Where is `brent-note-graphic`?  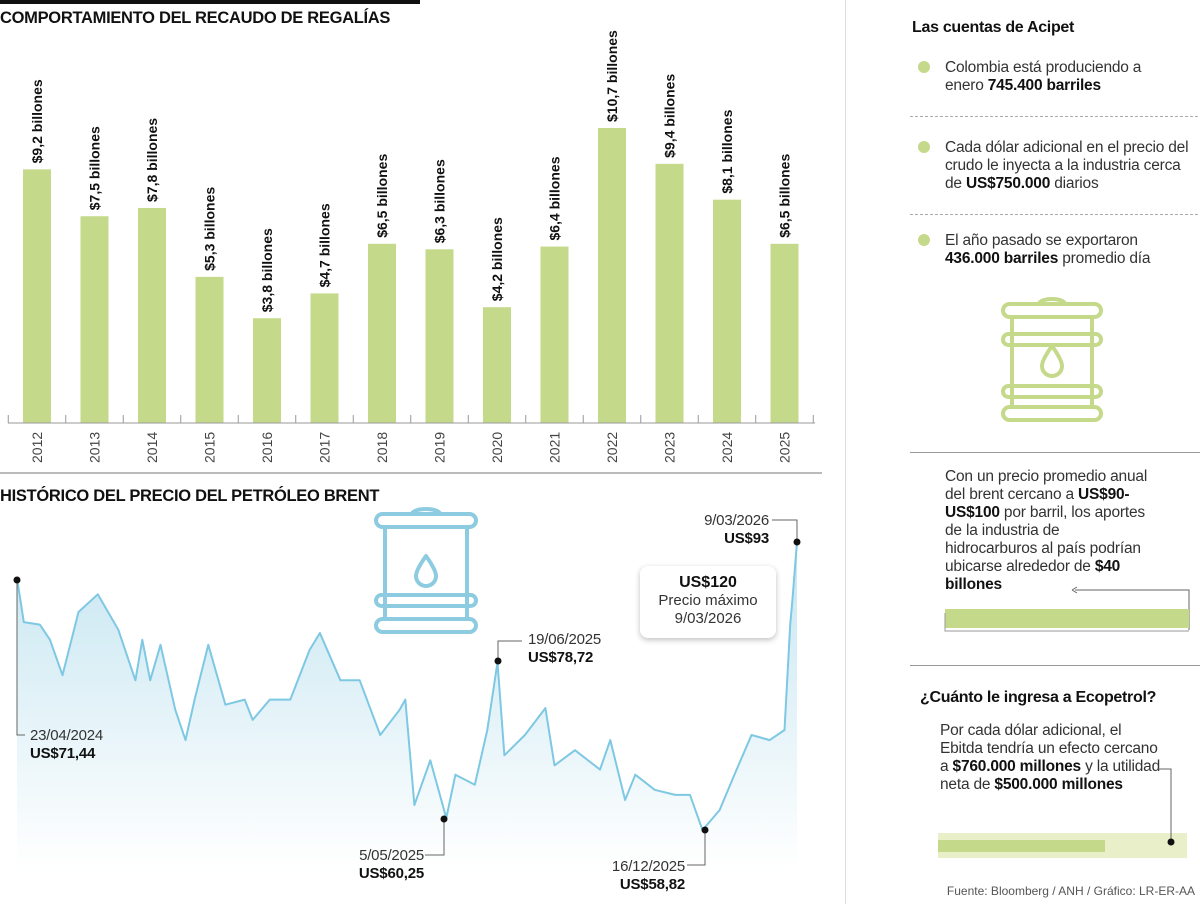 brent-note-graphic is located at coordinates (1067, 609).